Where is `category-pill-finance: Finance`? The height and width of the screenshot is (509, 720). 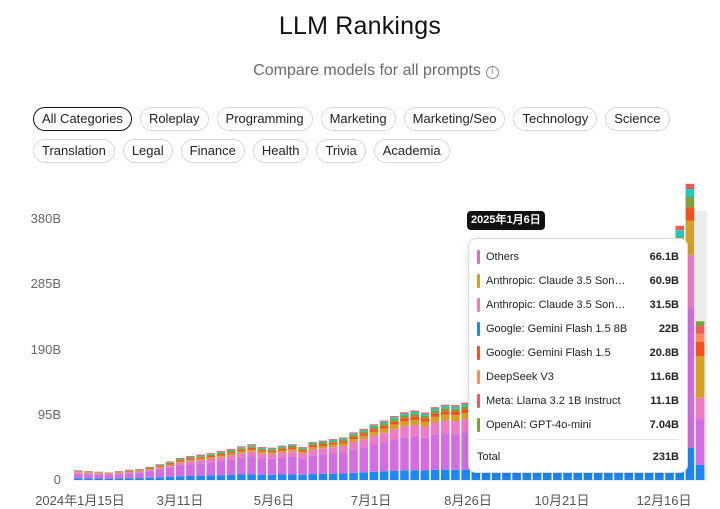
category-pill-finance: Finance is located at coordinates (212, 151).